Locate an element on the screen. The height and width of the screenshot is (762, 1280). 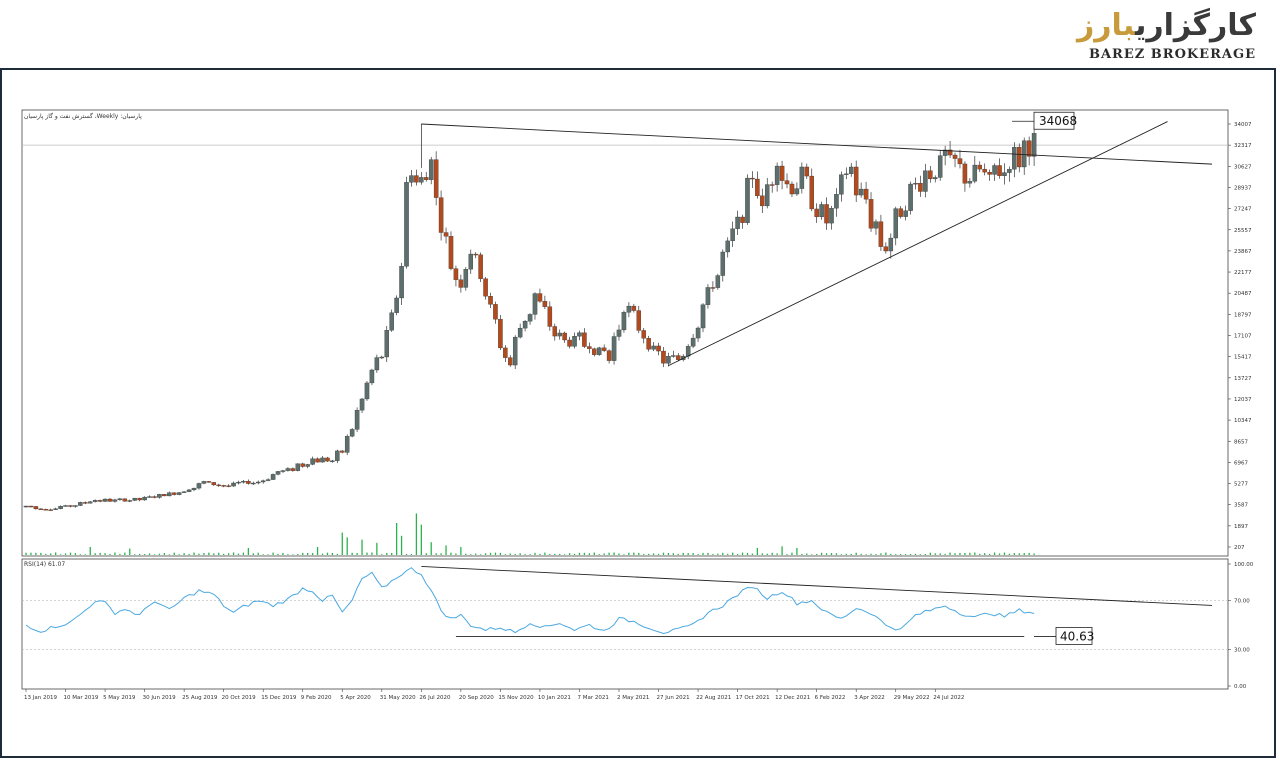
x-tick-label: 6 Feb 2022 is located at coordinates (830, 698).